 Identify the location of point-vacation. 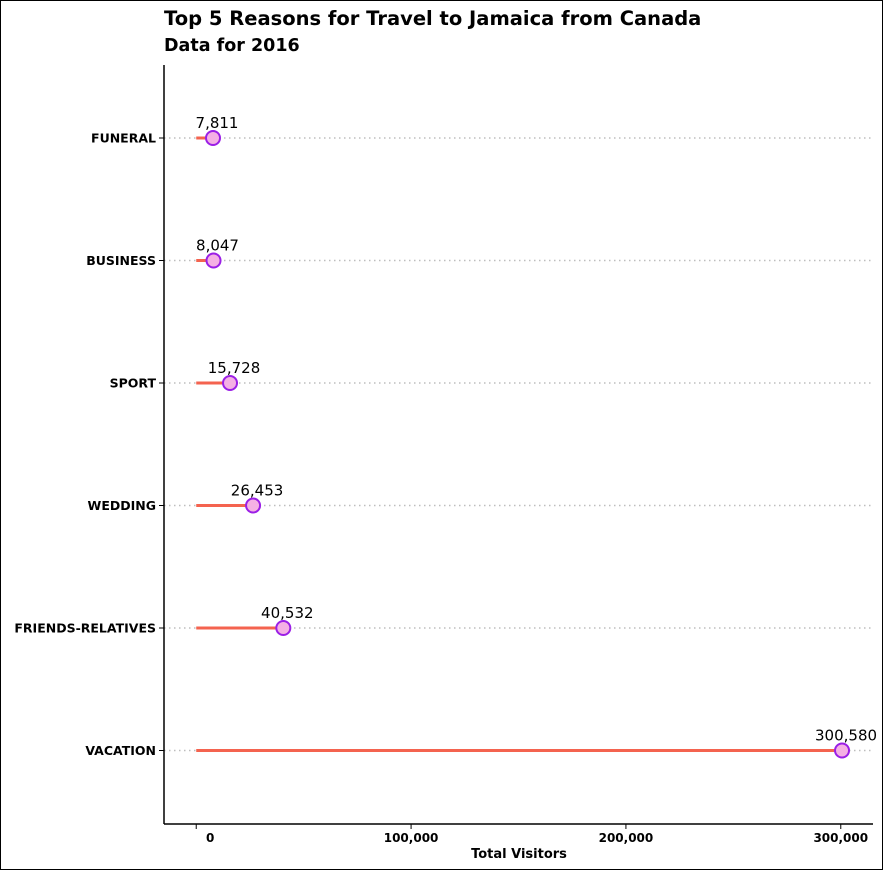
(842, 750).